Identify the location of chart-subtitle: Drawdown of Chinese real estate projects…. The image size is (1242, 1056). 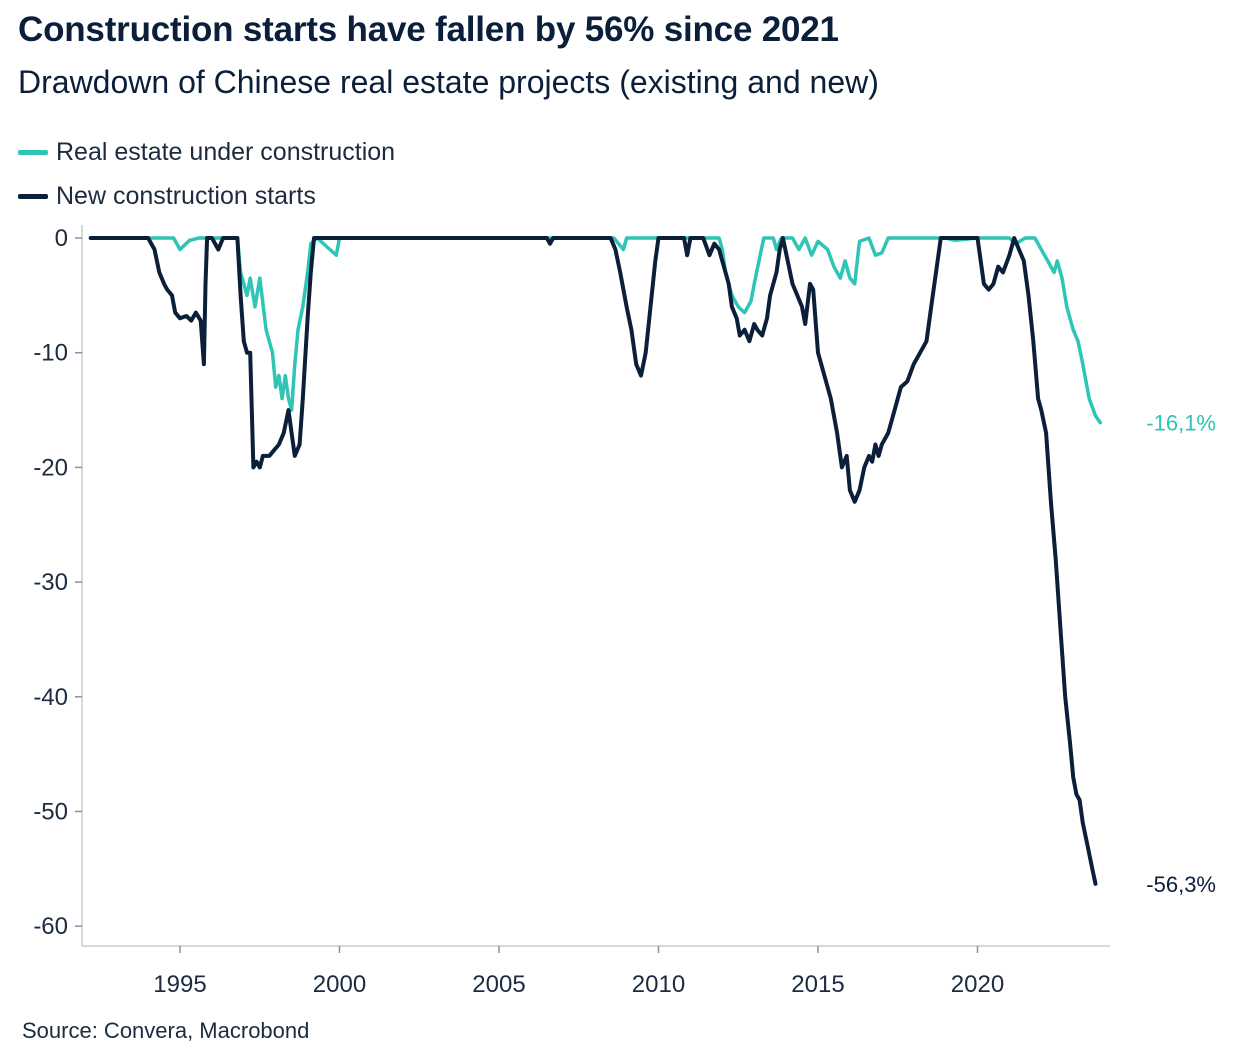
(448, 82).